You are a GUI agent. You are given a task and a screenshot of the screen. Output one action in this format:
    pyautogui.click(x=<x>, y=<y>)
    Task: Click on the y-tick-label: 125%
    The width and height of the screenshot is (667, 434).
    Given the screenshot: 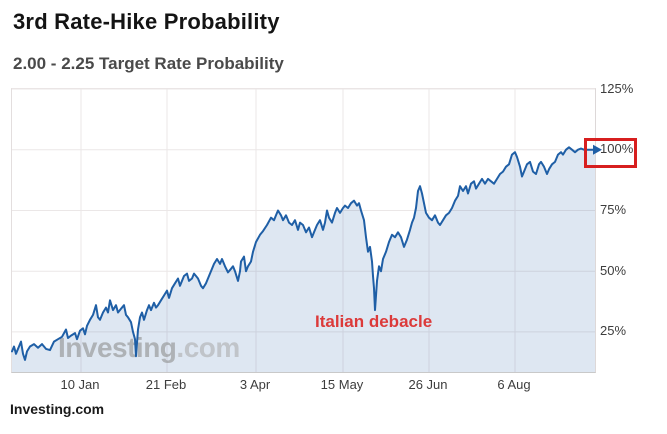 What is the action you would take?
    pyautogui.click(x=617, y=88)
    